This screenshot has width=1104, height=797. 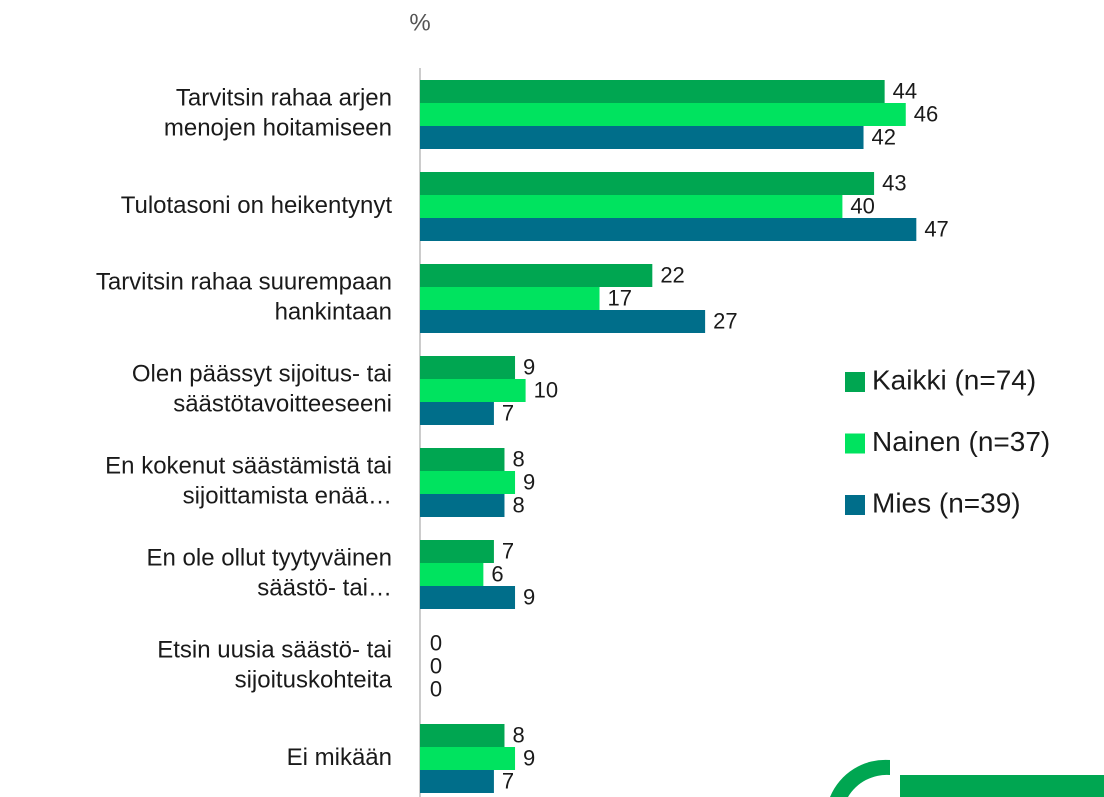 What do you see at coordinates (262, 374) in the screenshot?
I see `category-line: Olen päässyt sijoitus- tai` at bounding box center [262, 374].